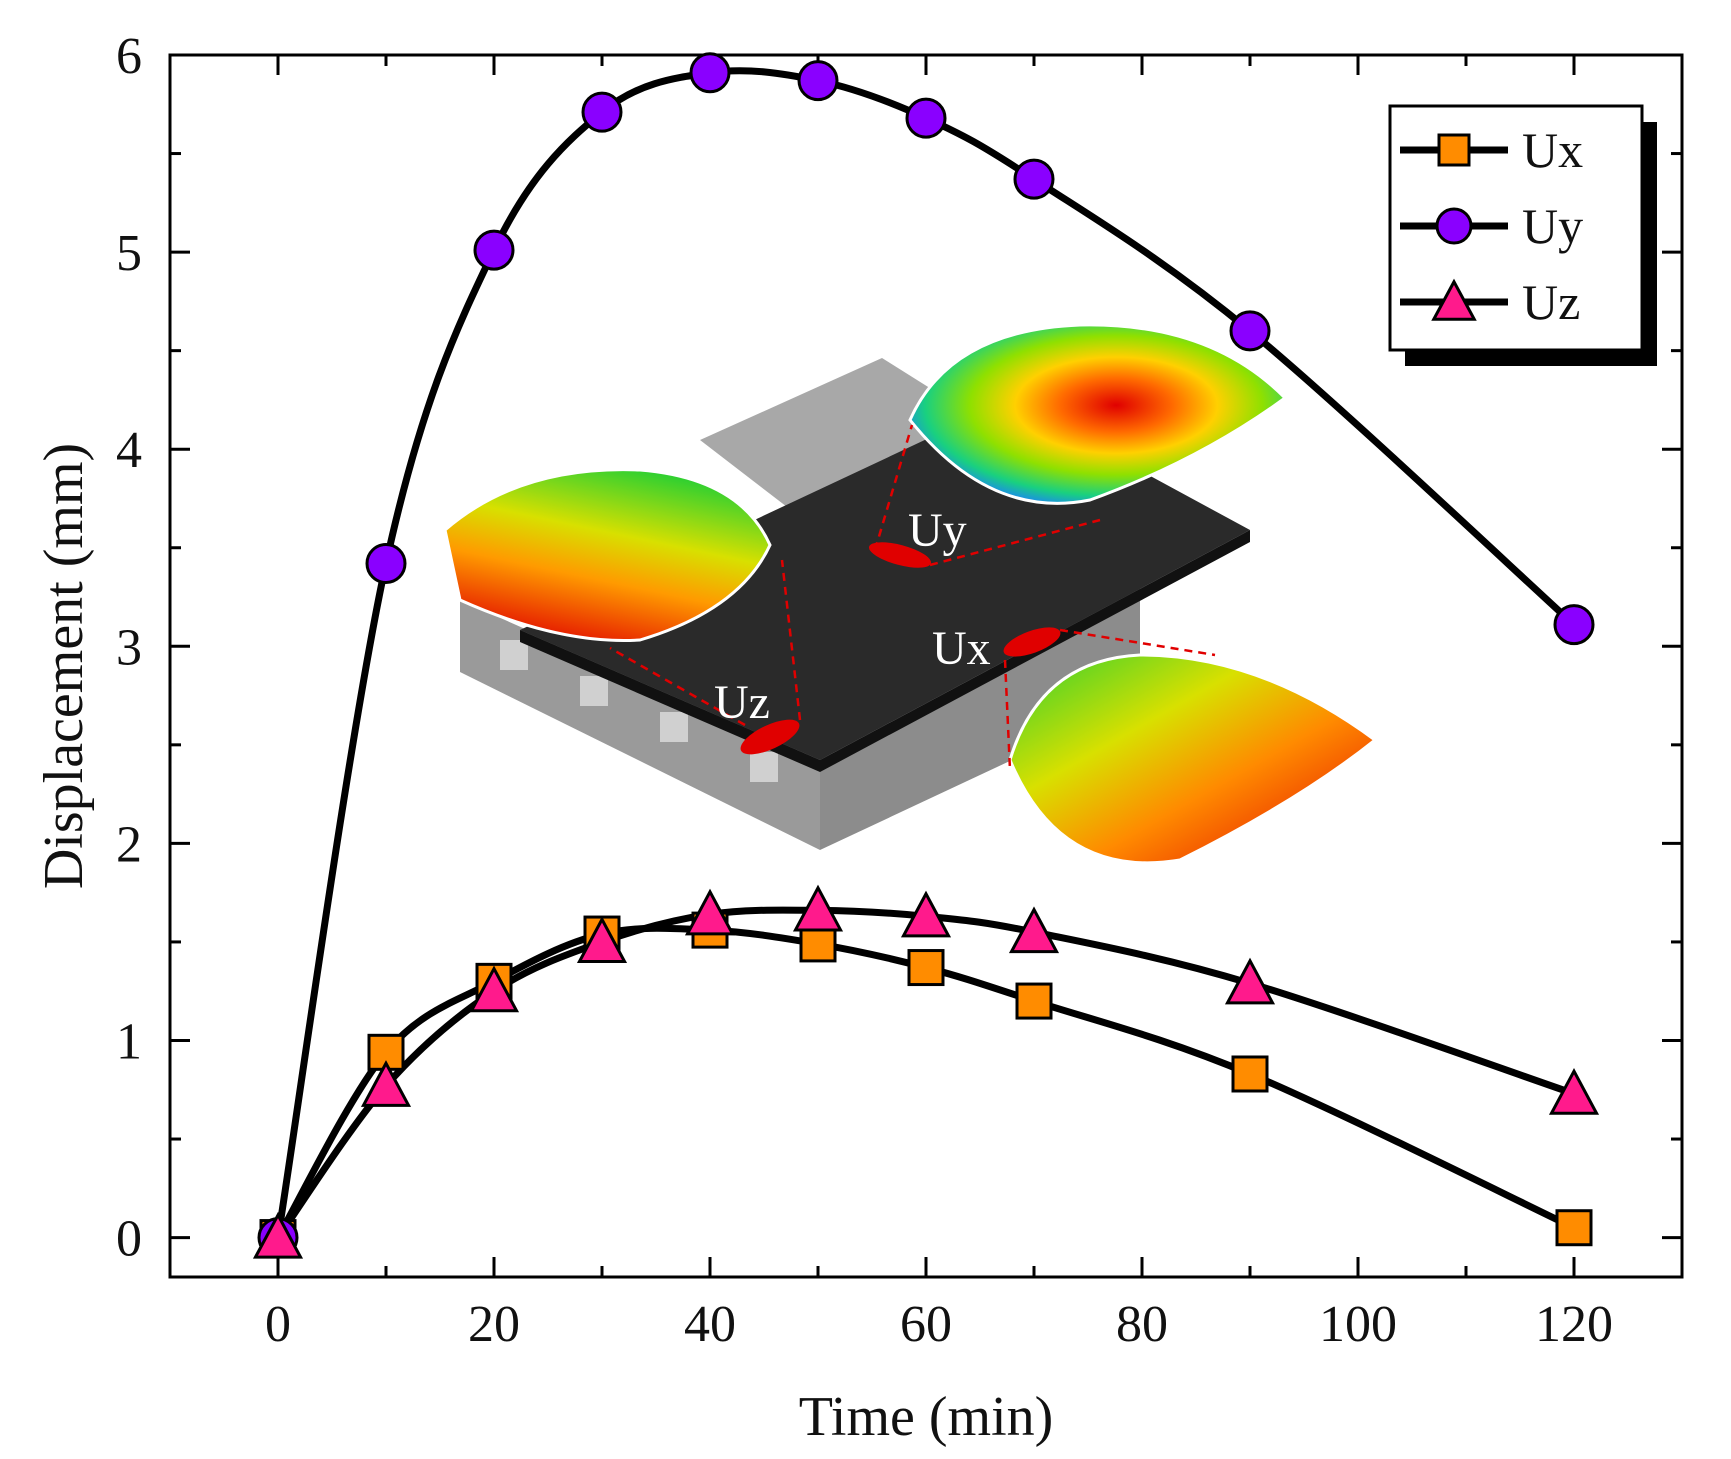 The height and width of the screenshot is (1459, 1731). What do you see at coordinates (64, 666) in the screenshot?
I see `y-axis-title: Displacement (mm)` at bounding box center [64, 666].